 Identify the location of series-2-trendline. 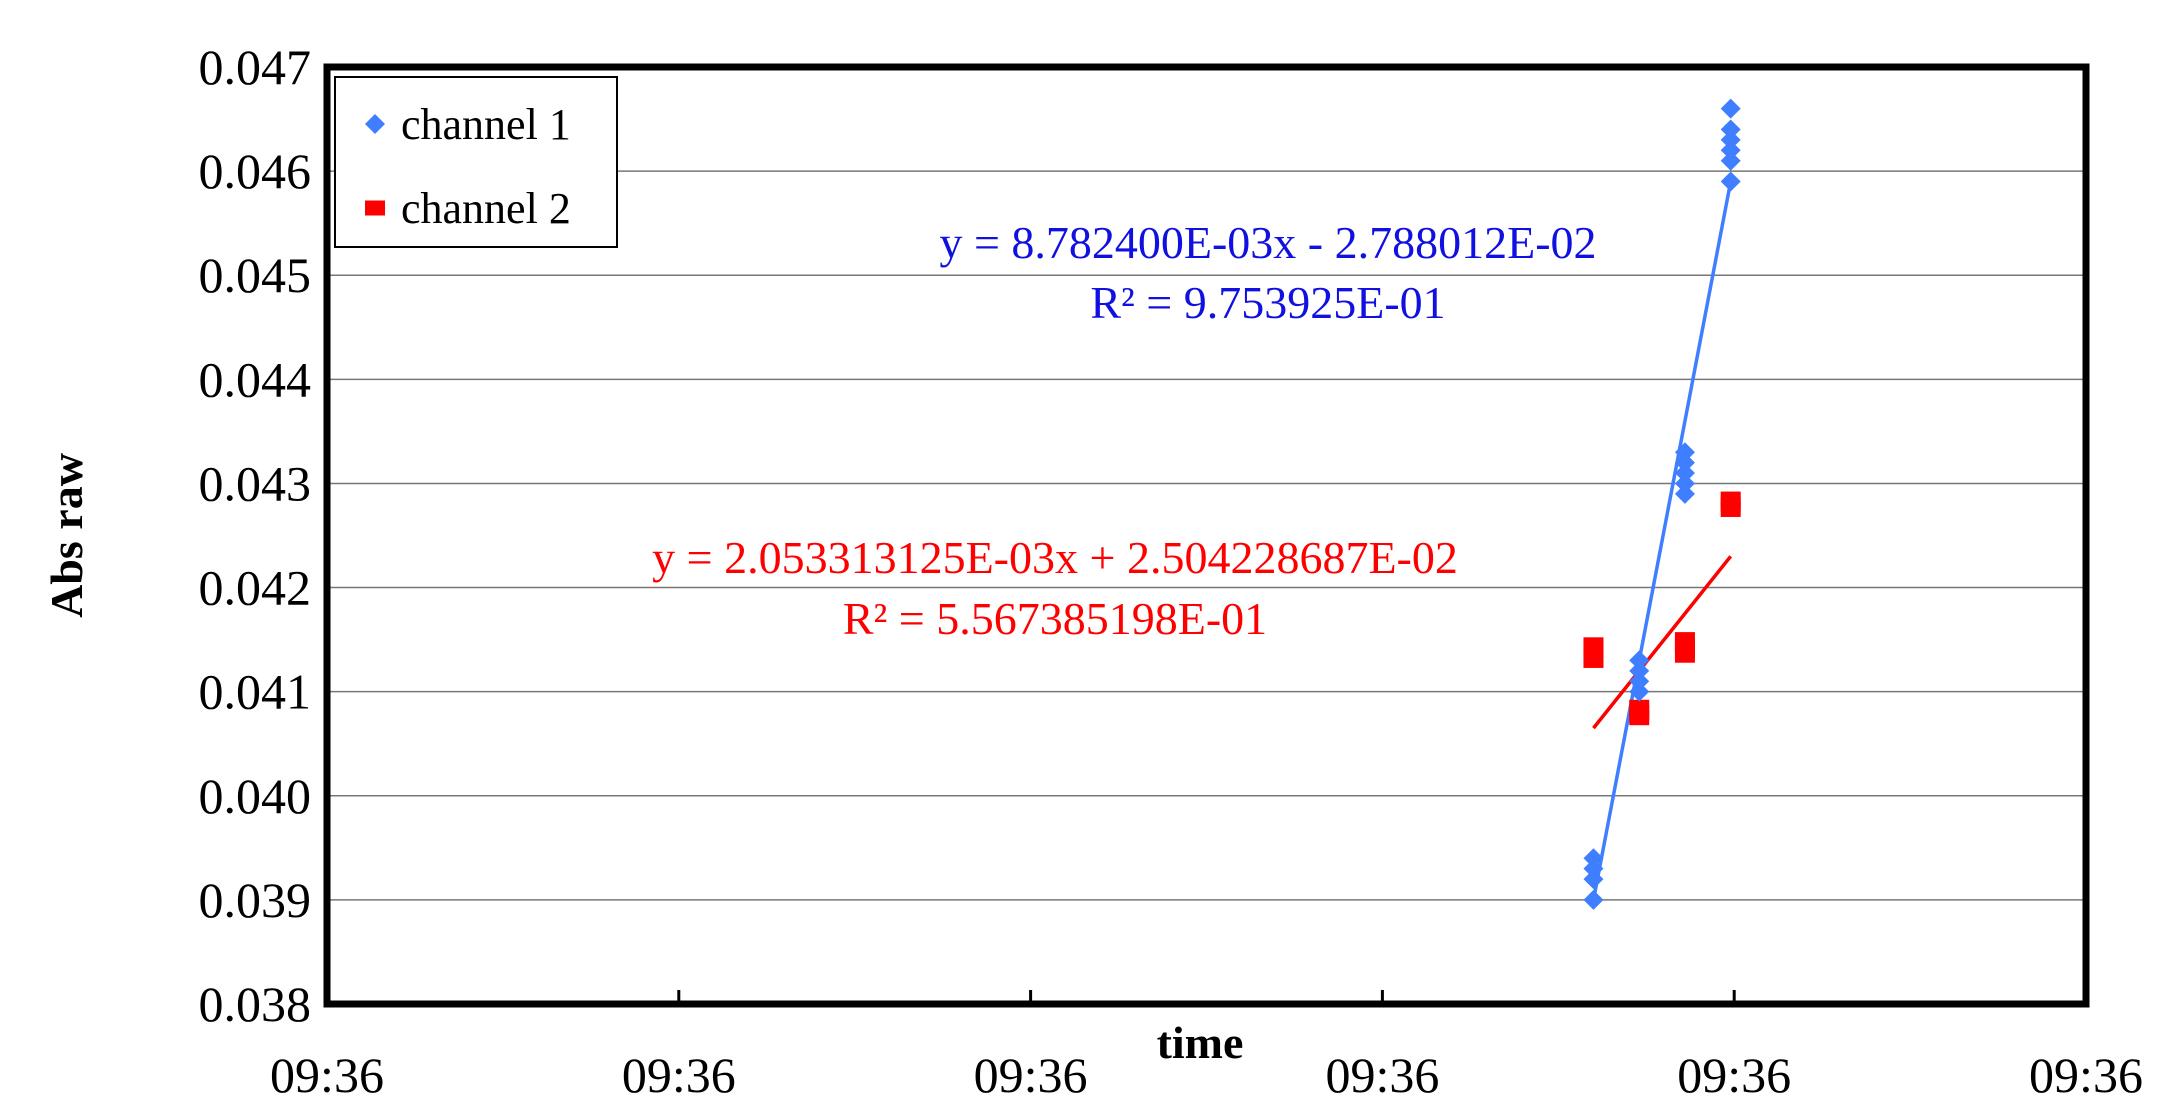
(1662, 642).